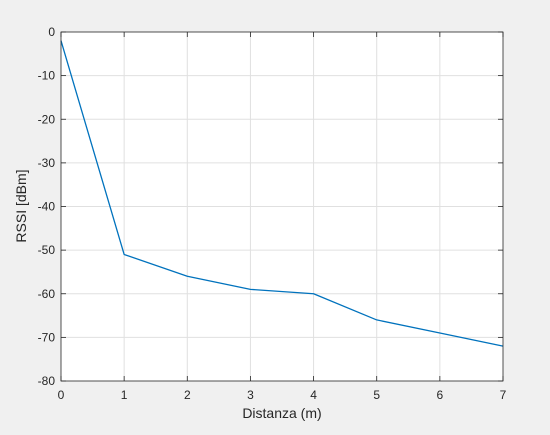 The width and height of the screenshot is (550, 435). I want to click on y-tick-label: -20, so click(47, 119).